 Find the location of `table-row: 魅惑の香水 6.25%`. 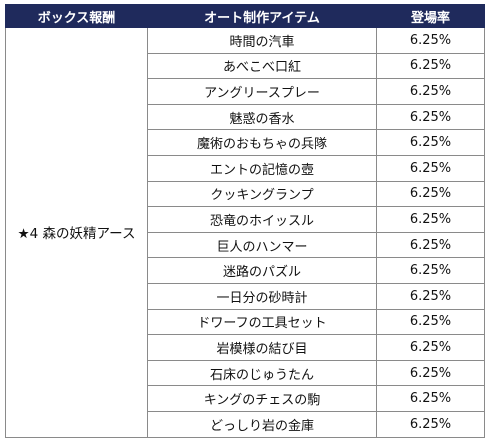

table-row: 魅惑の香水 6.25% is located at coordinates (245, 117).